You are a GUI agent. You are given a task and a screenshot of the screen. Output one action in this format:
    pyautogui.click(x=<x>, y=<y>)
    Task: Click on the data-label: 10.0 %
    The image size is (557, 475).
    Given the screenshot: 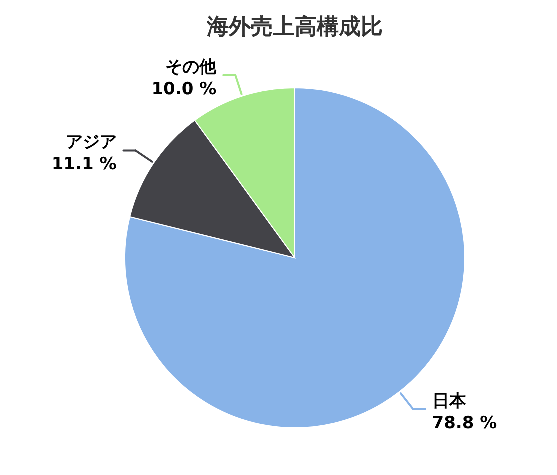 What is the action you would take?
    pyautogui.click(x=184, y=89)
    